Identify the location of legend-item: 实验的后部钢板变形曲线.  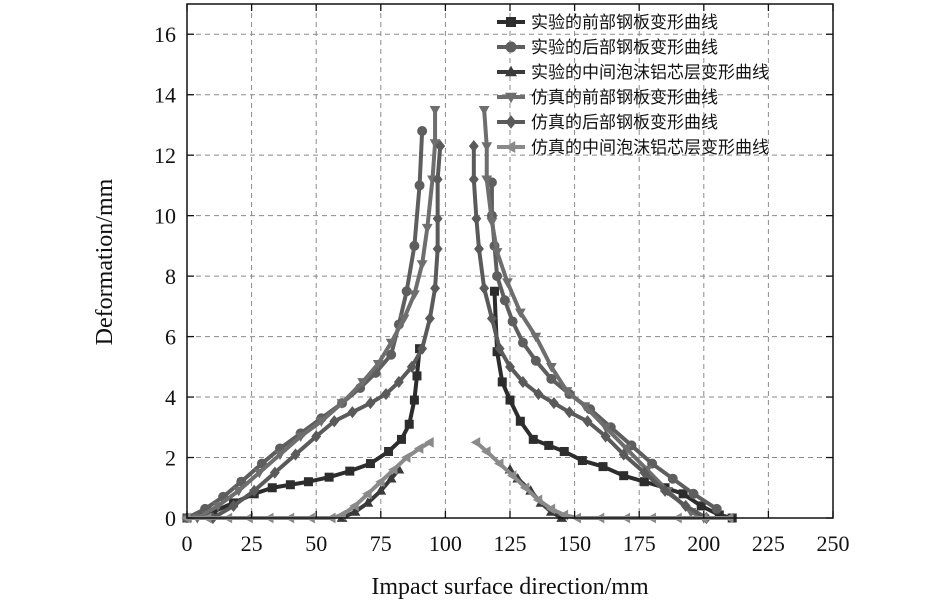
(607, 48).